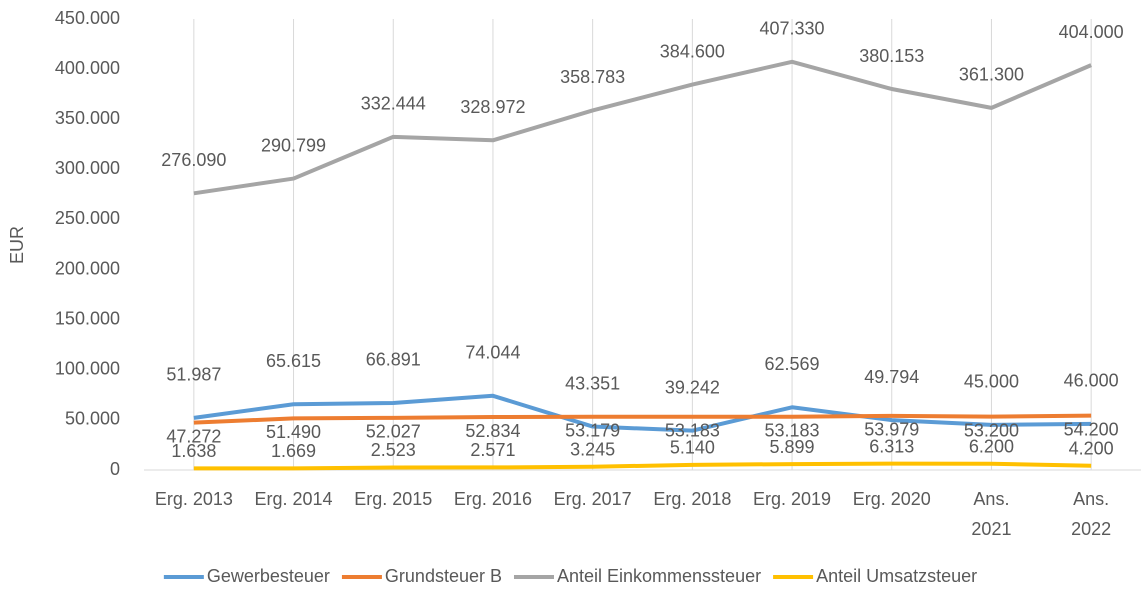  Describe the element at coordinates (443, 576) in the screenshot. I see `legend-label: Grundsteuer B` at that location.